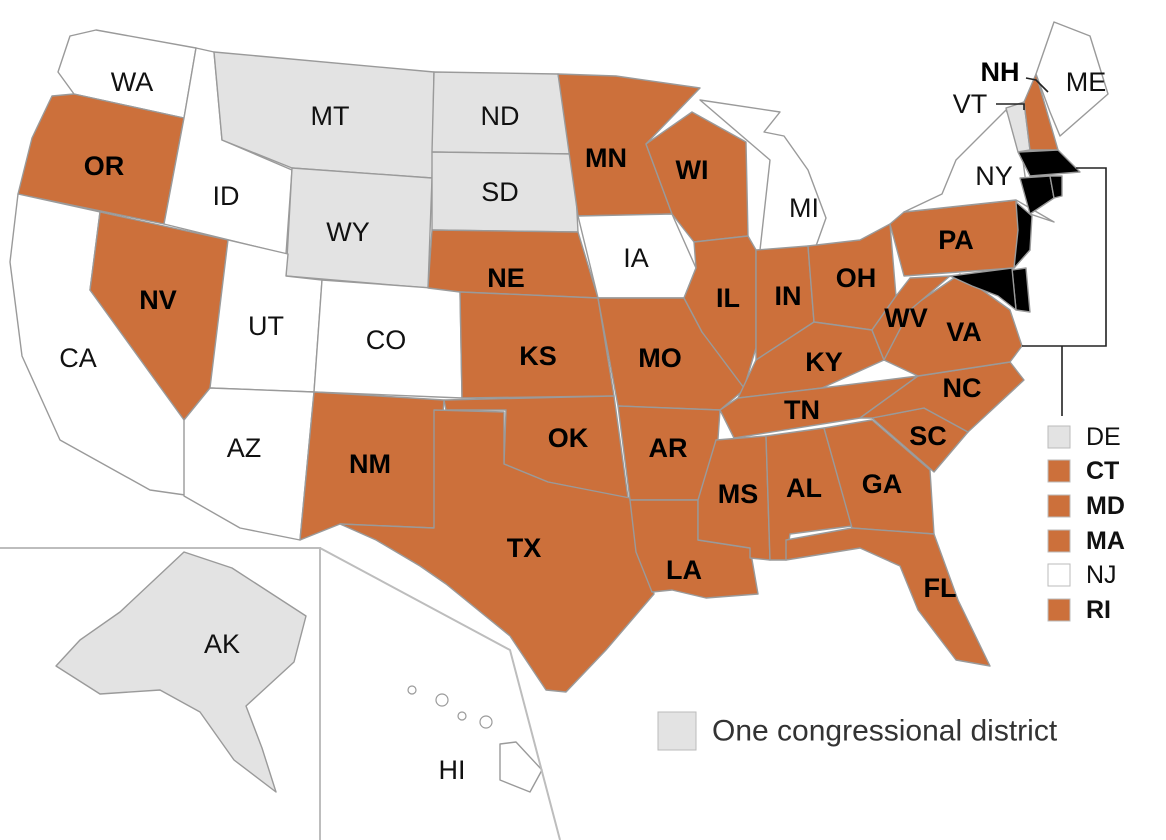 Image resolution: width=1166 pixels, height=840 pixels. What do you see at coordinates (962, 388) in the screenshot?
I see `label-NC: NC` at bounding box center [962, 388].